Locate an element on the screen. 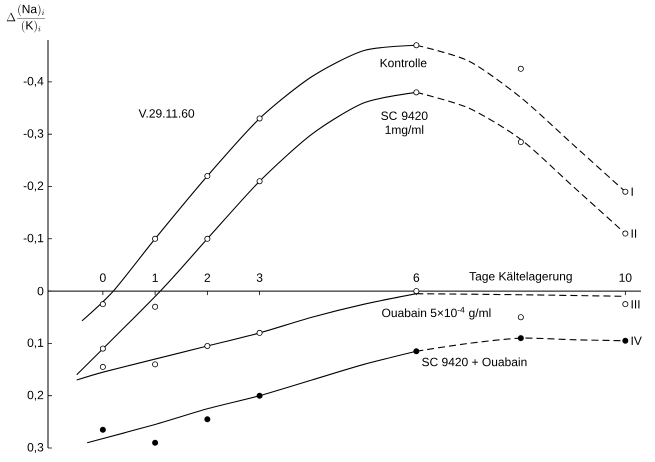 The height and width of the screenshot is (462, 655). x-tick-label: 2 is located at coordinates (207, 278).